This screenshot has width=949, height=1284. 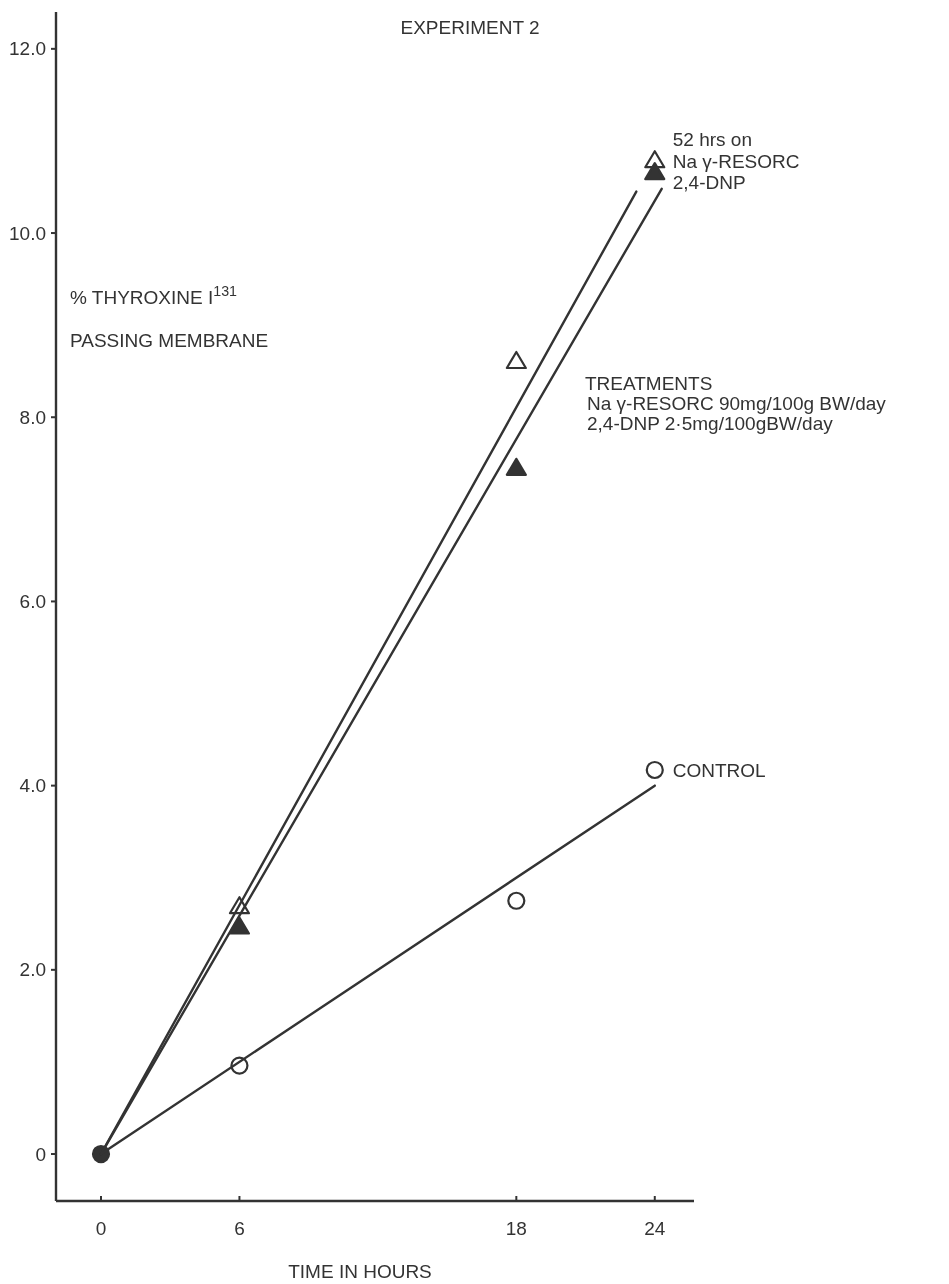 What do you see at coordinates (516, 1228) in the screenshot?
I see `x-tick-label: 18` at bounding box center [516, 1228].